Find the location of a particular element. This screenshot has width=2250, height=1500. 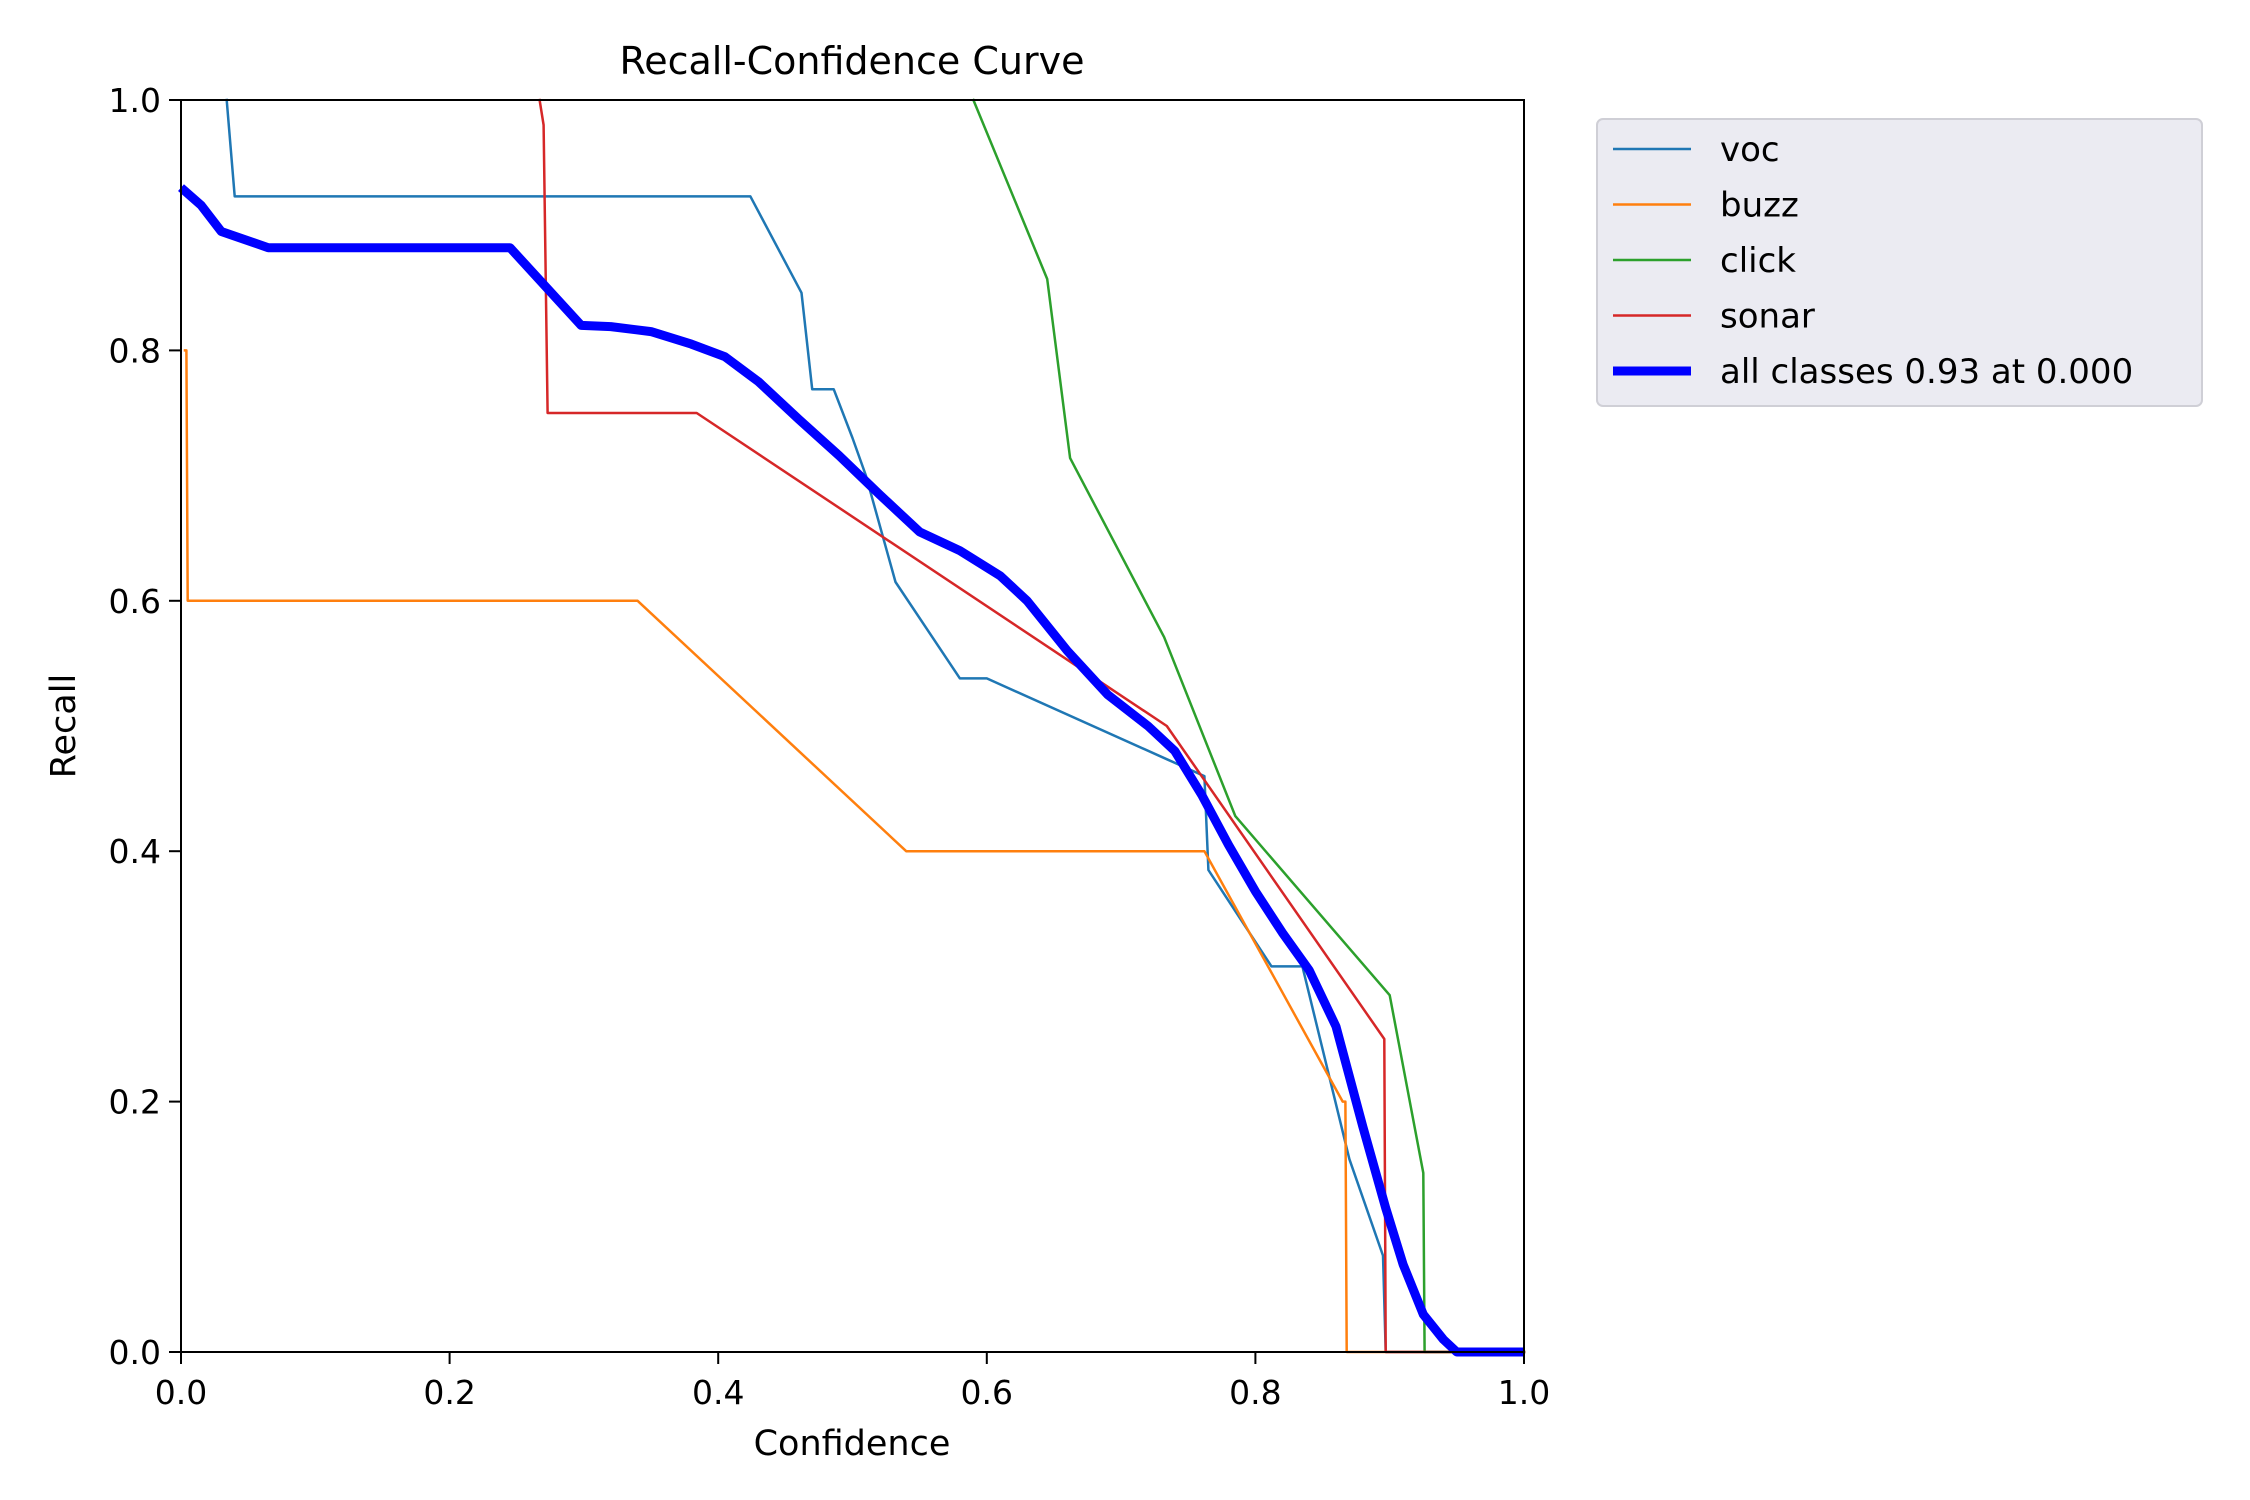

x-tick-label: 0.0 is located at coordinates (181, 1392).